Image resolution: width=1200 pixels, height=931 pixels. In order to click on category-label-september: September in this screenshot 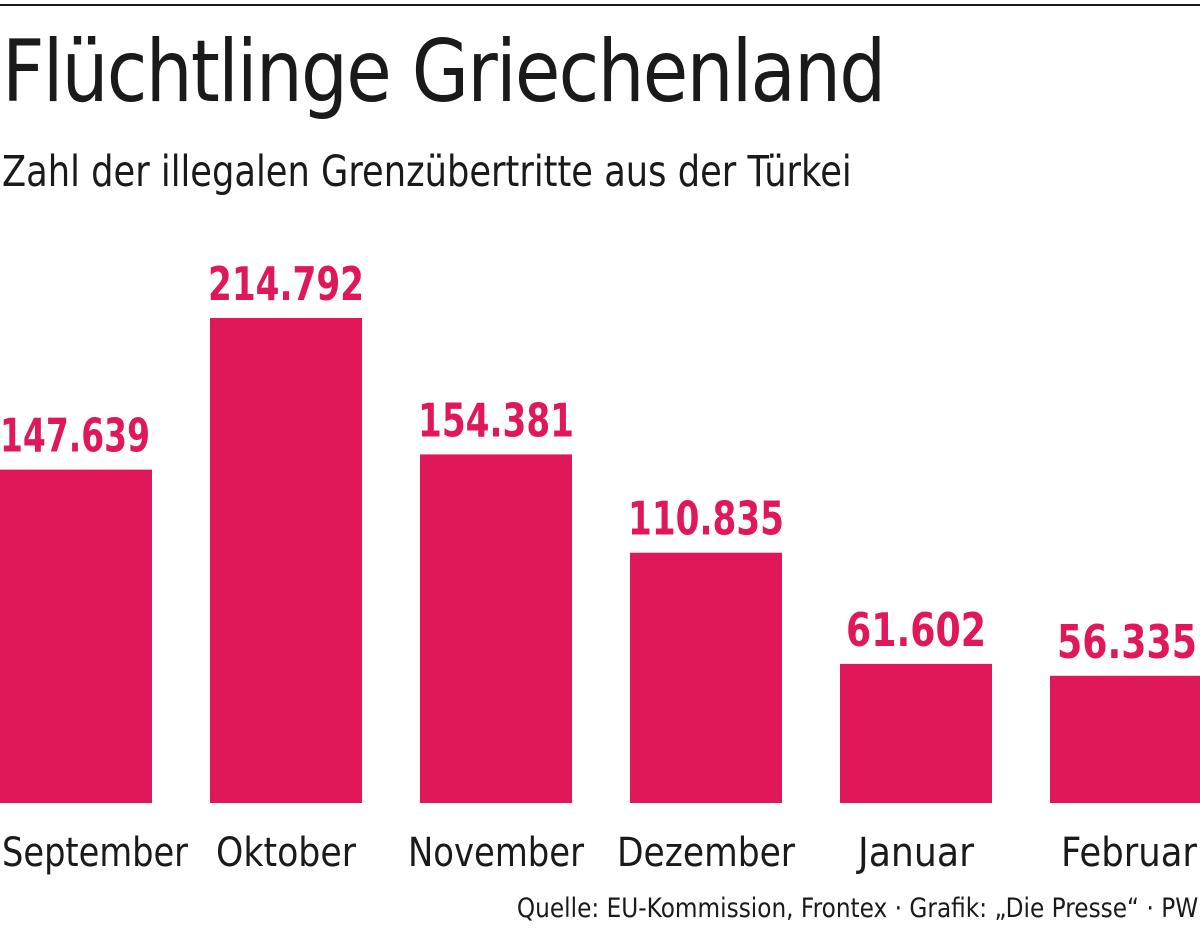, I will do `click(95, 853)`.